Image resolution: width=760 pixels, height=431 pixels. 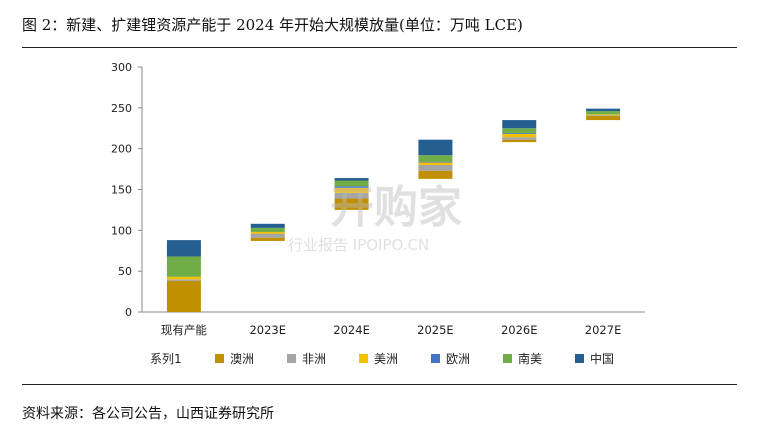 What do you see at coordinates (379, 47) in the screenshot?
I see `top-rule` at bounding box center [379, 47].